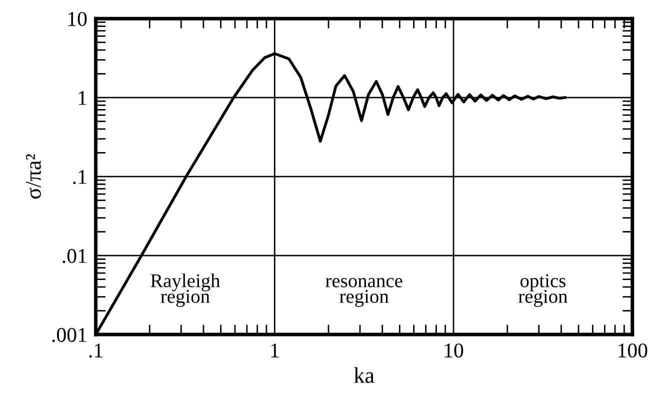 The height and width of the screenshot is (413, 656). What do you see at coordinates (79, 177) in the screenshot?
I see `y-tick-label: .1` at bounding box center [79, 177].